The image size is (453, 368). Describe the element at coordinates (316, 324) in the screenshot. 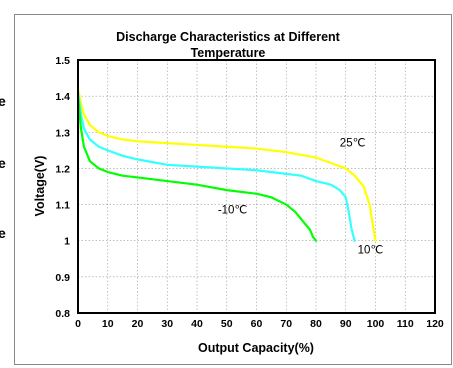

I see `x-tick-label: 80` at that location.